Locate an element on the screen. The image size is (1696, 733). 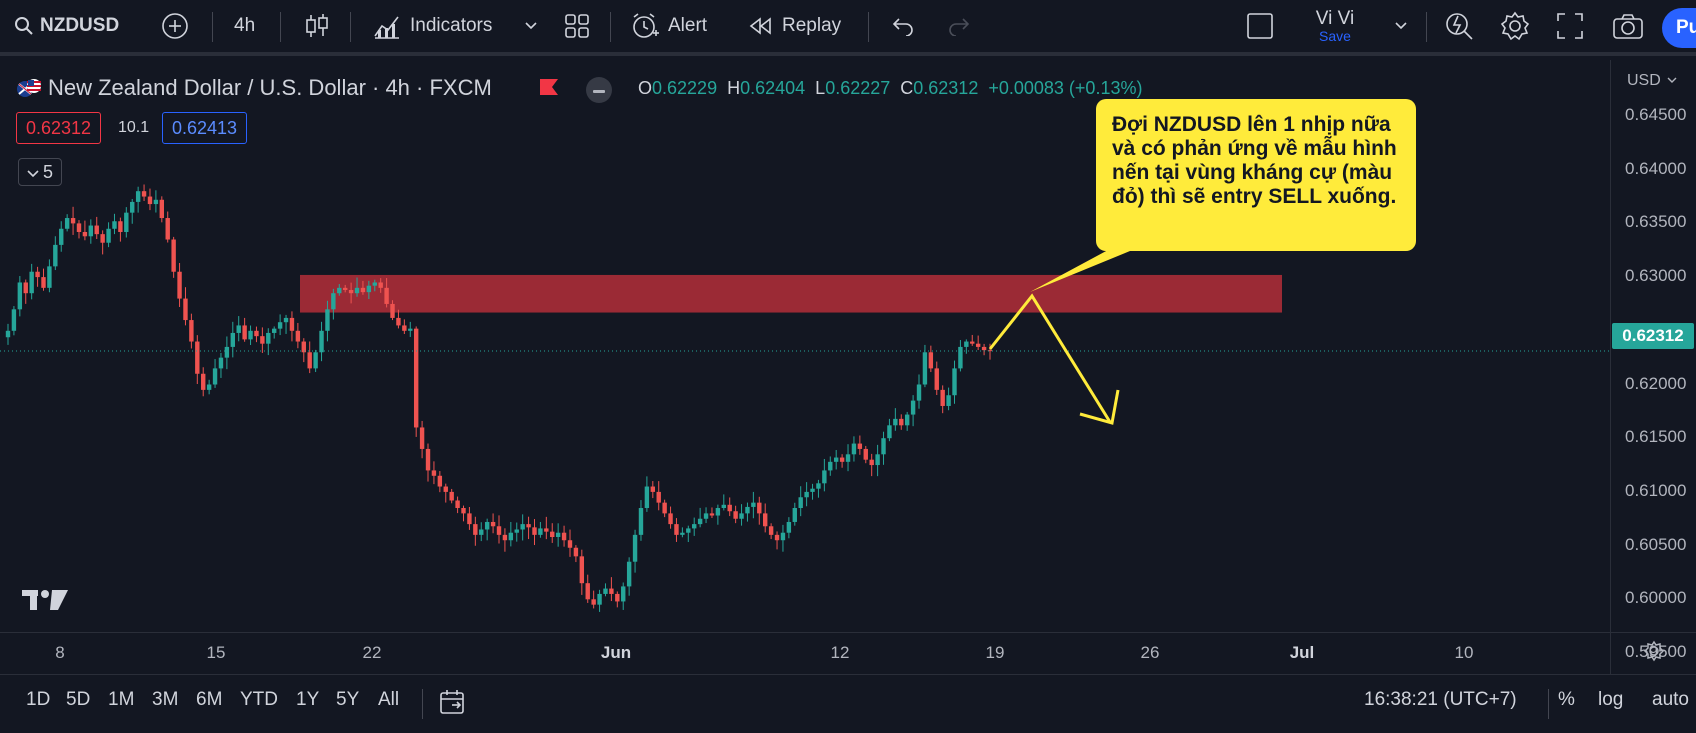
chart-type-button is located at coordinates (317, 26).